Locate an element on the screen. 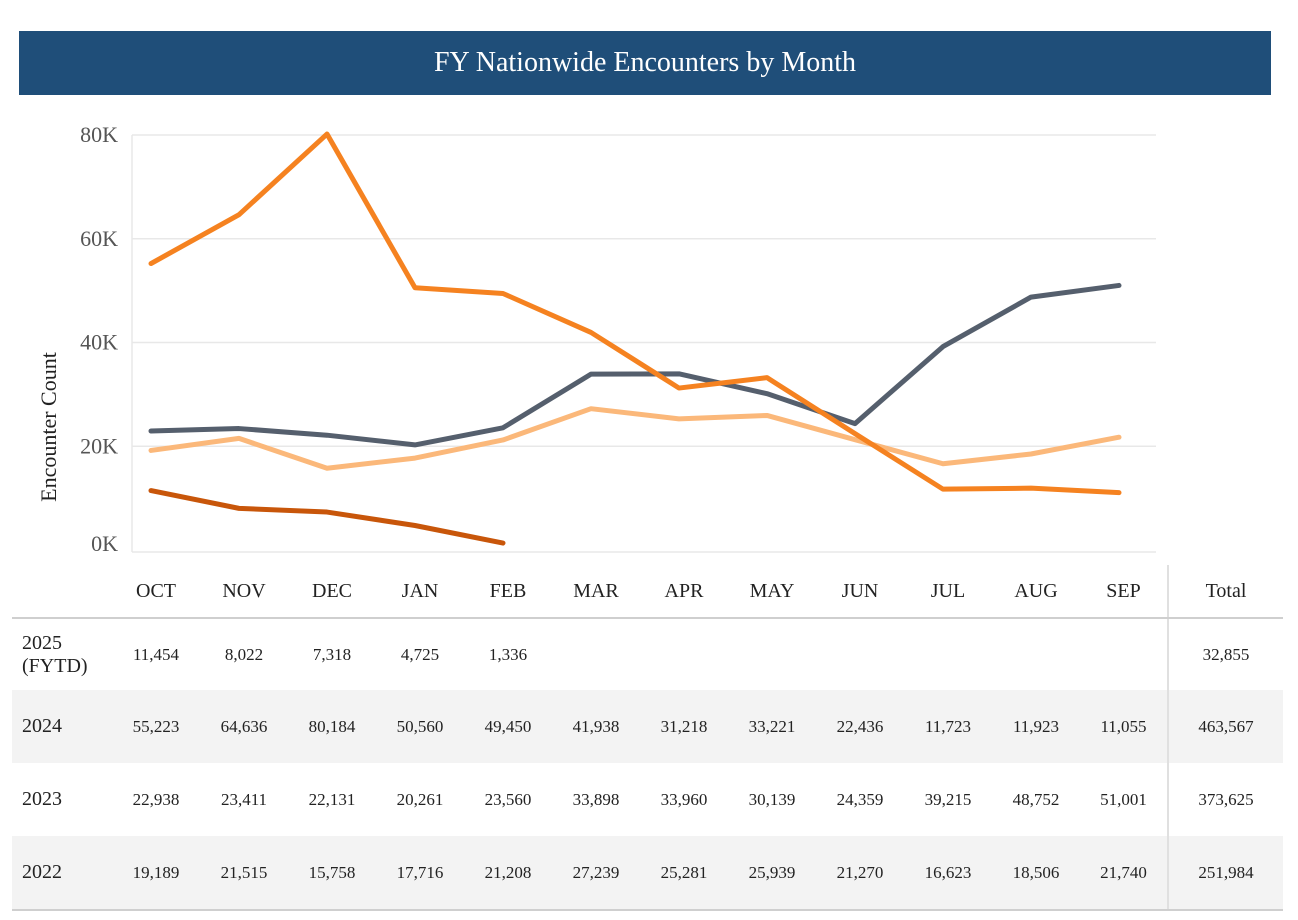  table-cell: 1,336 is located at coordinates (508, 654).